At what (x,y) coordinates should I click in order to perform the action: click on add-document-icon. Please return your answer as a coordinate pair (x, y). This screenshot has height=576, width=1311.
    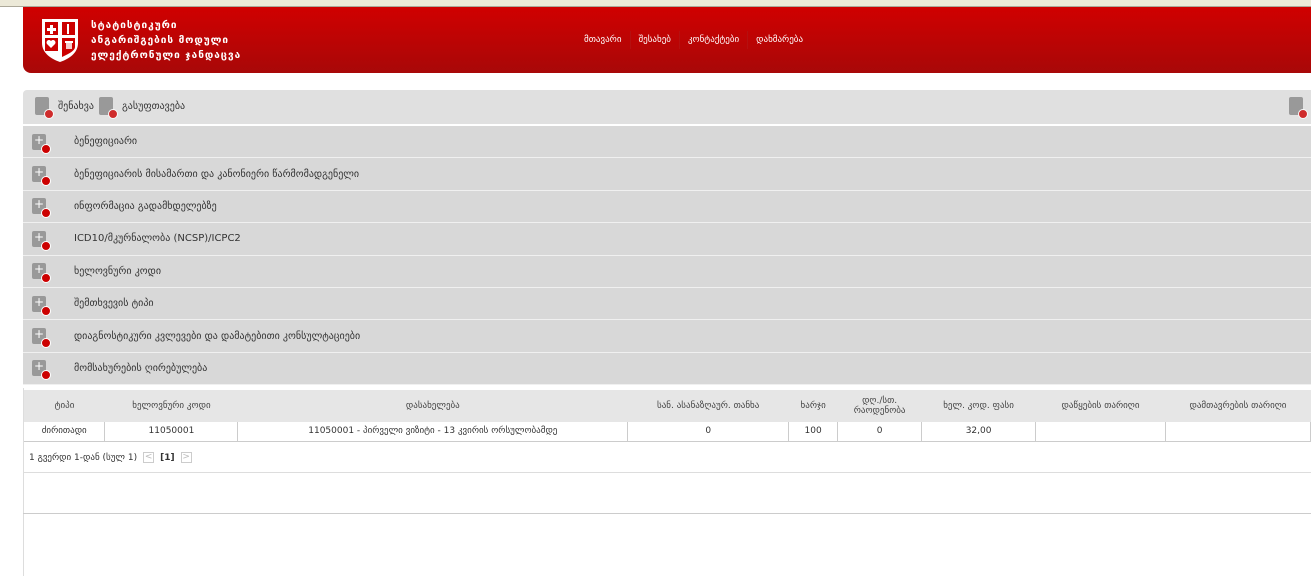
    Looking at the image, I should click on (1298, 108).